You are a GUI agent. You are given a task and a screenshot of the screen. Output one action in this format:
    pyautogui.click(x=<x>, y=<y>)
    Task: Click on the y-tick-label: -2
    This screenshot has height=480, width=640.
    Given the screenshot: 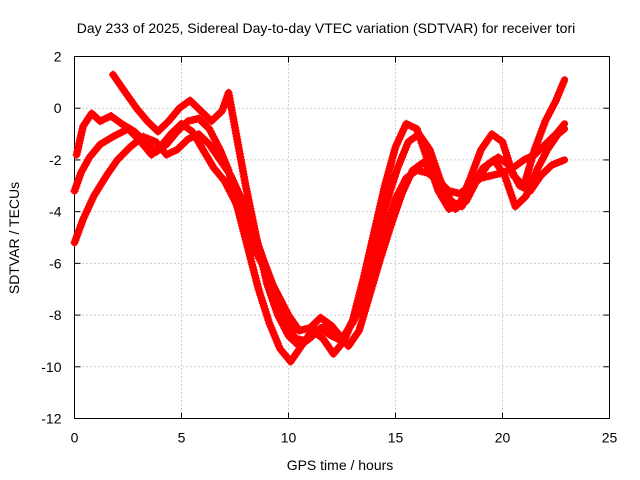 What is the action you would take?
    pyautogui.click(x=55, y=160)
    